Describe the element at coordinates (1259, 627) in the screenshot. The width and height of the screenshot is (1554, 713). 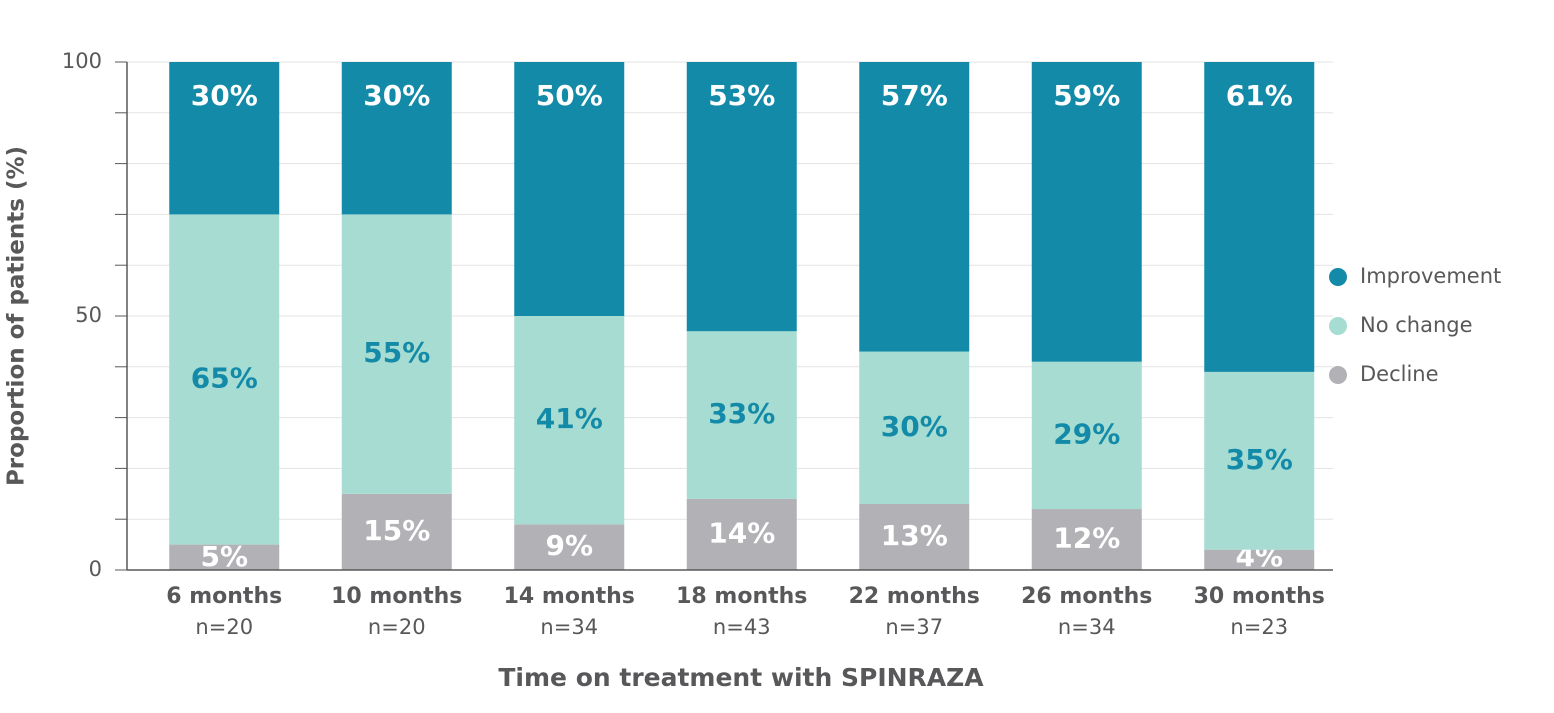
I see `x-tick-sublabel: n=23` at that location.